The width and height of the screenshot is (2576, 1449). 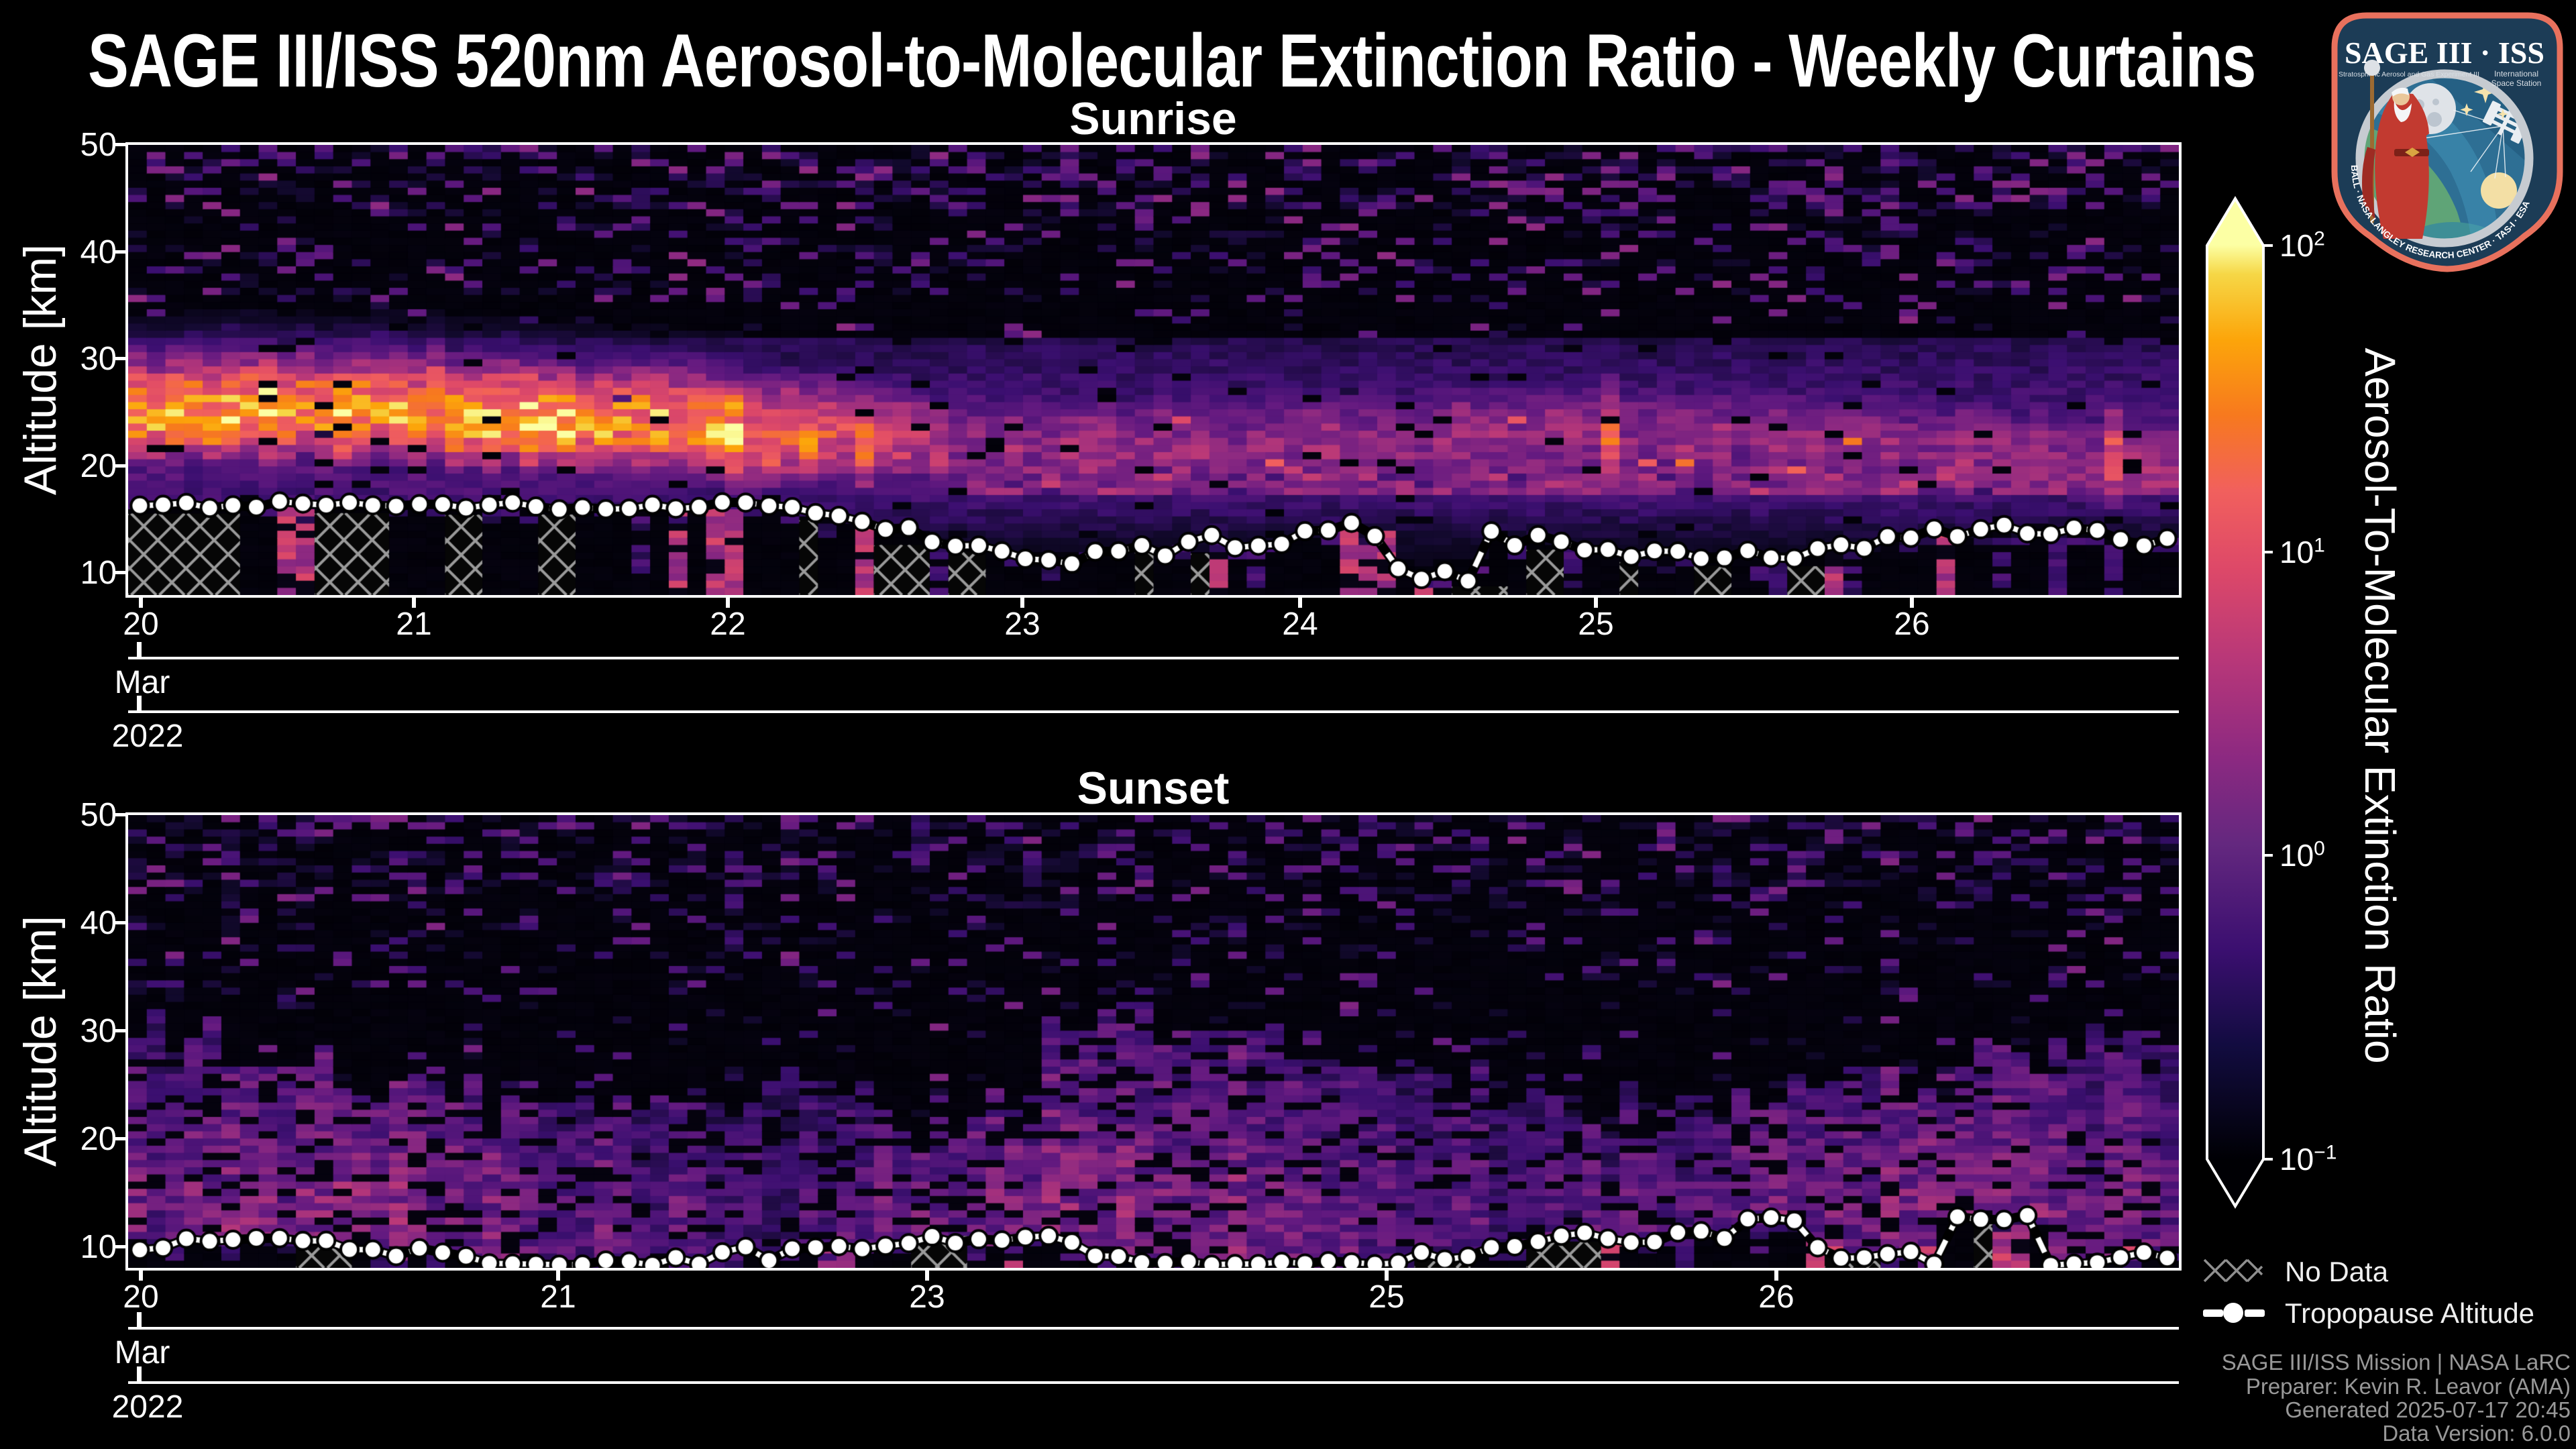 What do you see at coordinates (2516, 83) in the screenshot?
I see `svg-text: Space Station` at bounding box center [2516, 83].